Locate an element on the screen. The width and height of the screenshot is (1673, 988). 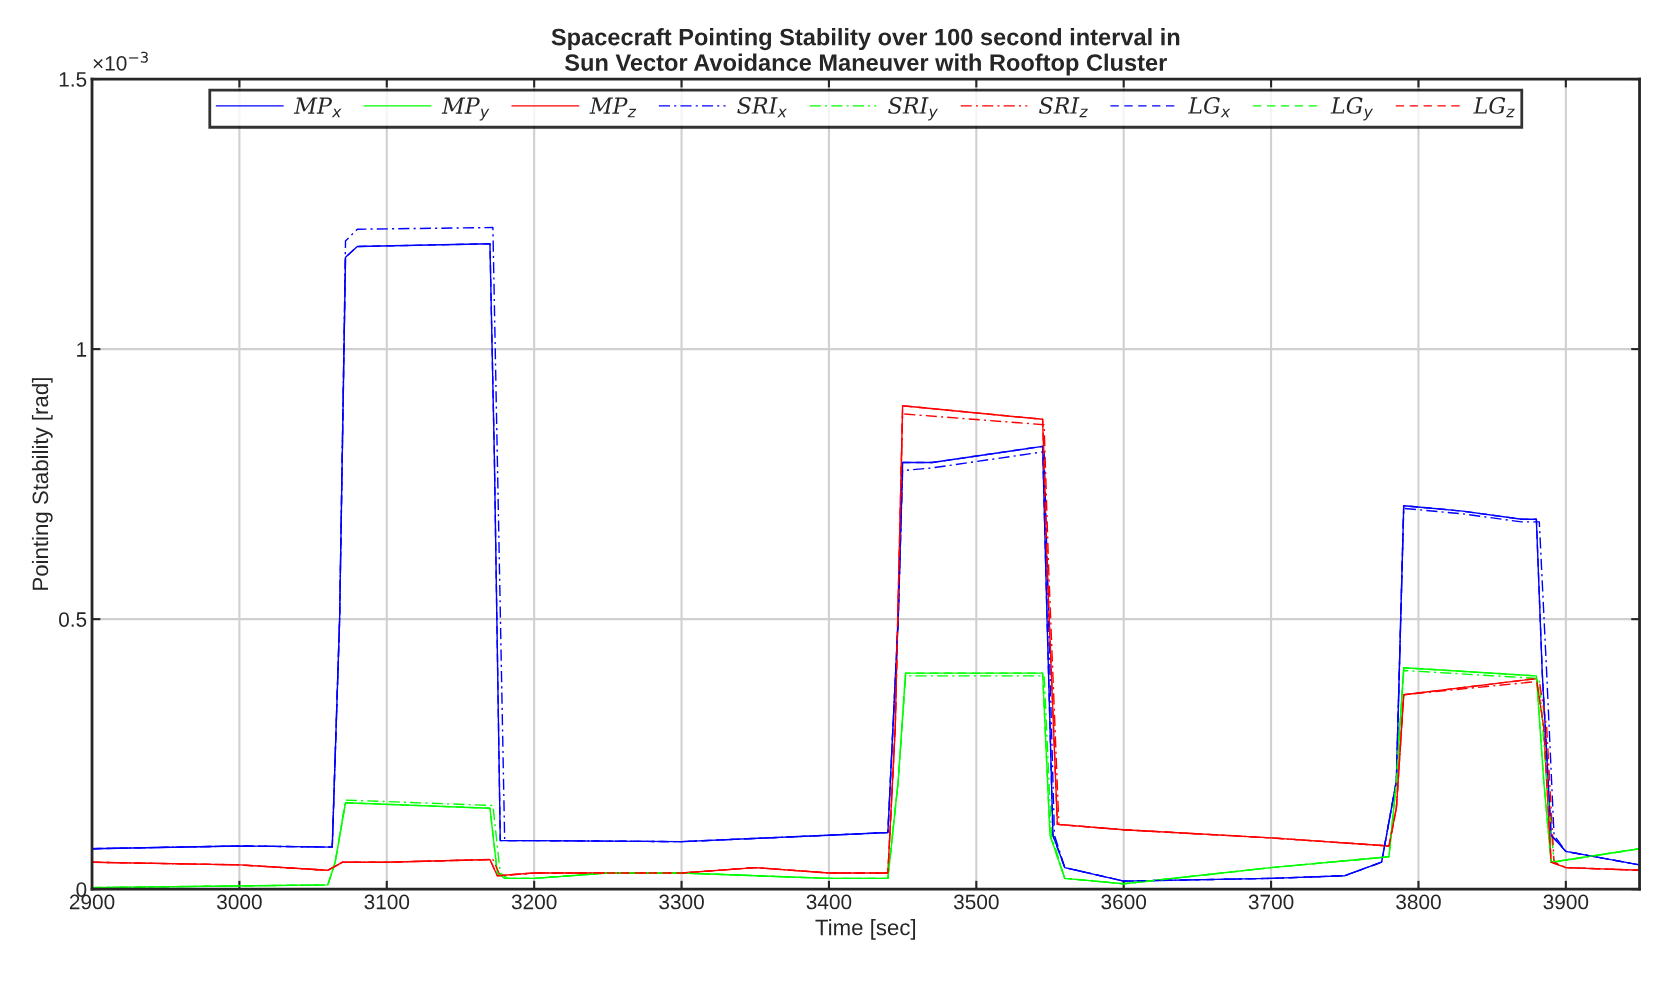
x-tick-label: 3500 is located at coordinates (976, 902).